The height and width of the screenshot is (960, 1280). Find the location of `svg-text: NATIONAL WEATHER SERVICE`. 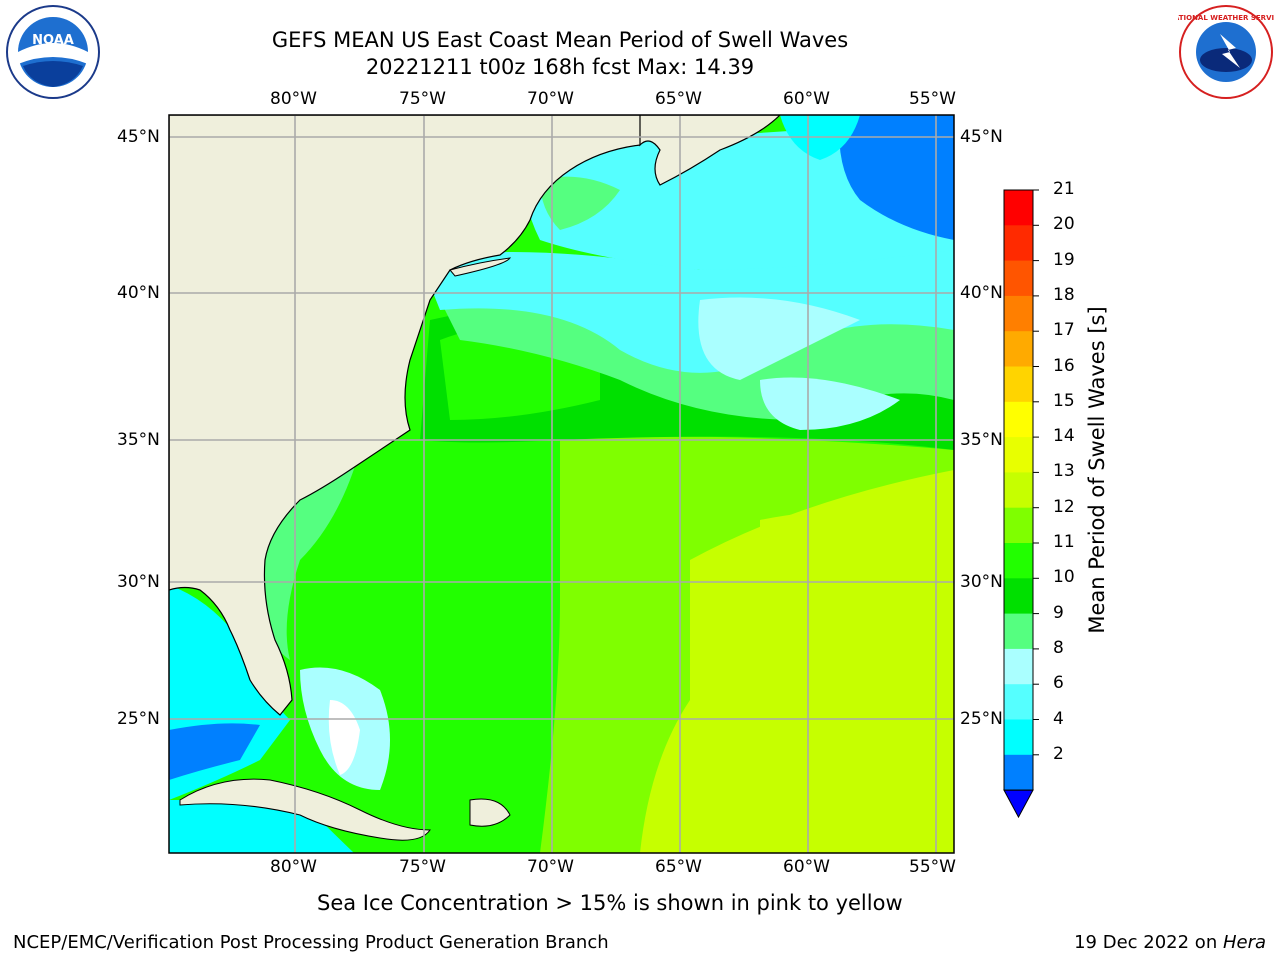

svg-text: NATIONAL WEATHER SERVICE is located at coordinates (1226, 18).